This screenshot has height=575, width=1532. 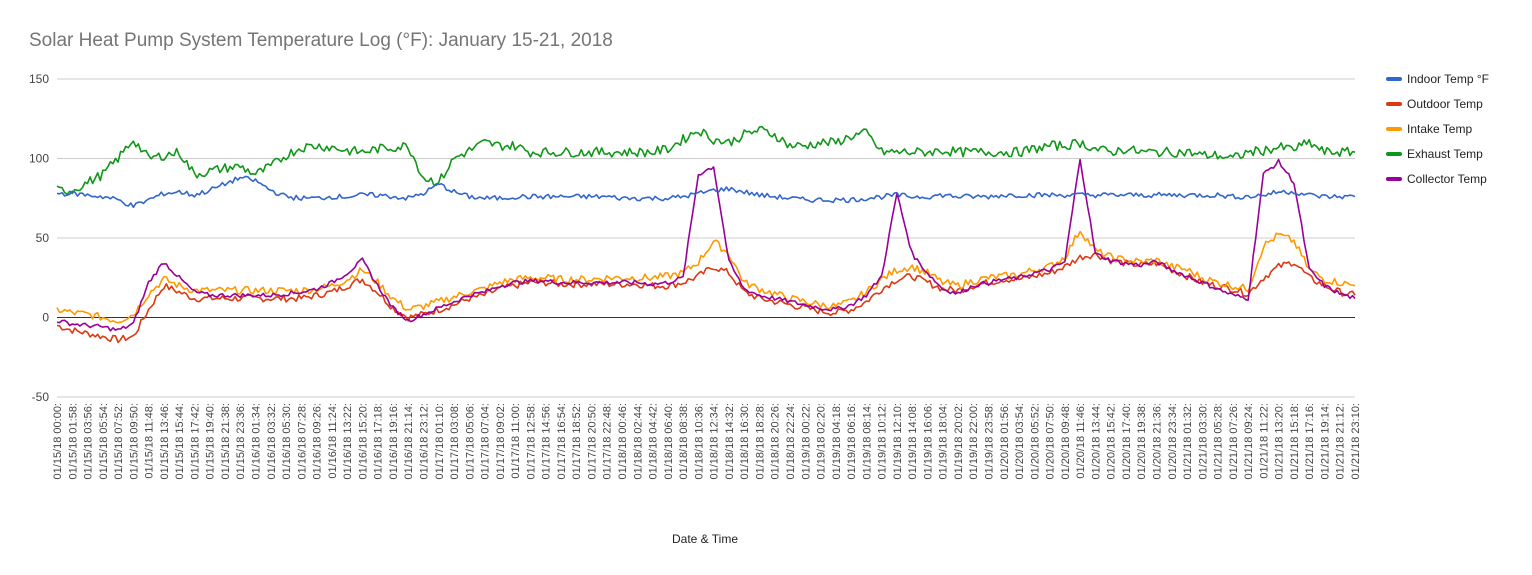 I want to click on legend-label: Indoor Temp °F, so click(x=1448, y=79).